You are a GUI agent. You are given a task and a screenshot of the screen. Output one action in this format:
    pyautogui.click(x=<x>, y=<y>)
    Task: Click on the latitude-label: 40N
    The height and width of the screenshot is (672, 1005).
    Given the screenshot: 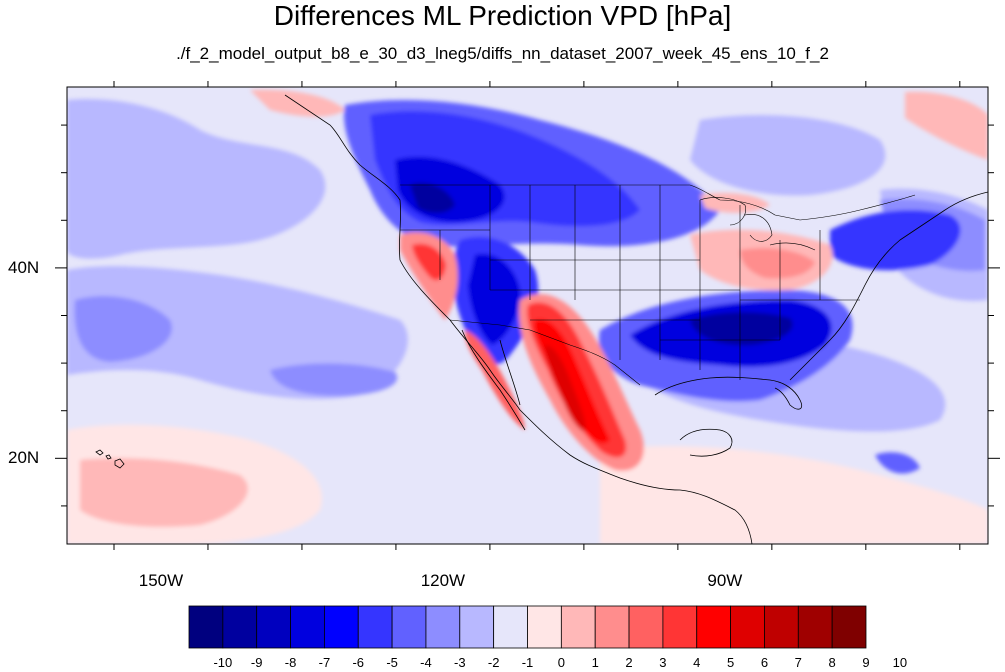 What is the action you would take?
    pyautogui.click(x=24, y=267)
    